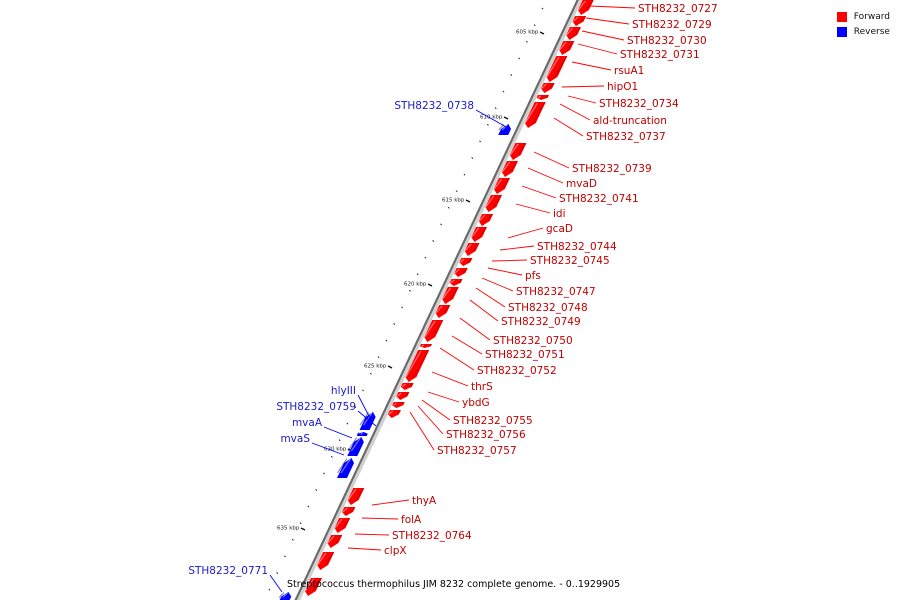 The width and height of the screenshot is (900, 600). What do you see at coordinates (486, 435) in the screenshot?
I see `gene-label-text: STH8232_0756` at bounding box center [486, 435].